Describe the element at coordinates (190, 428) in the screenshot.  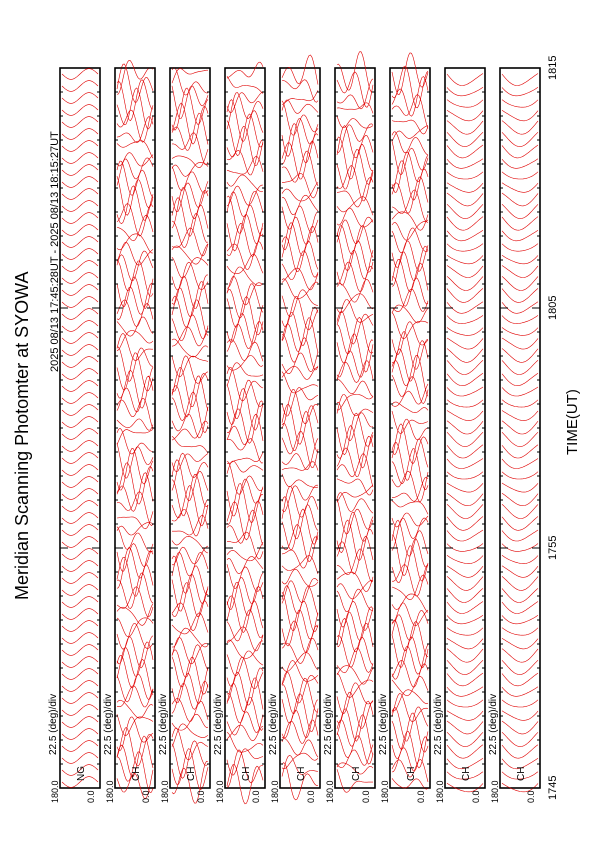
I see `panel-frame` at that location.